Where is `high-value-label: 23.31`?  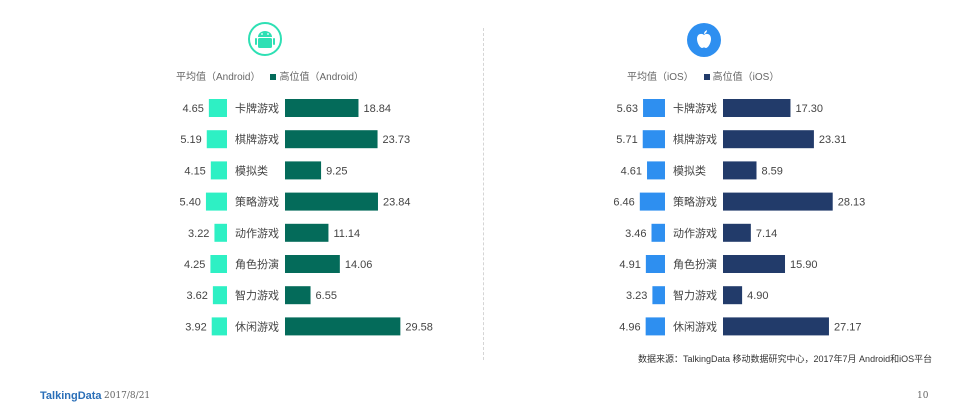
high-value-label: 23.31 is located at coordinates (833, 140).